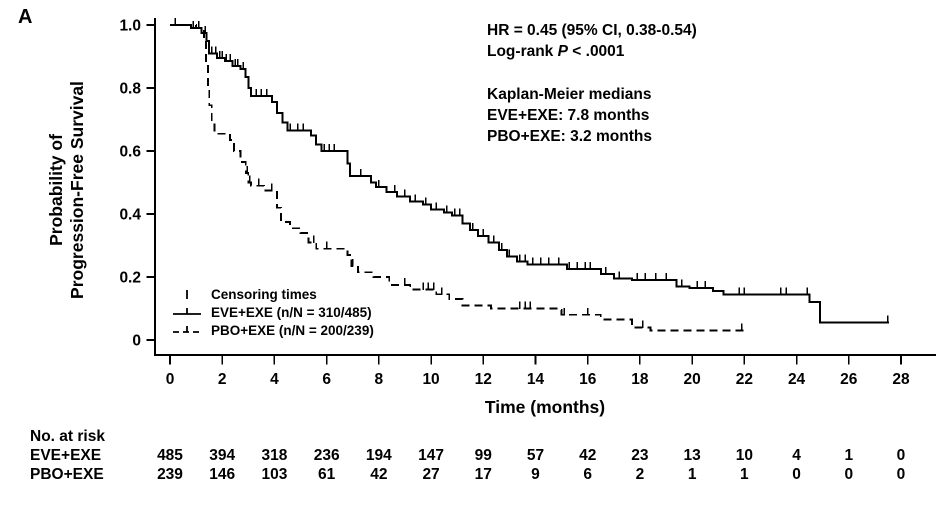  Describe the element at coordinates (326, 379) in the screenshot. I see `x-tick-label: 6` at that location.